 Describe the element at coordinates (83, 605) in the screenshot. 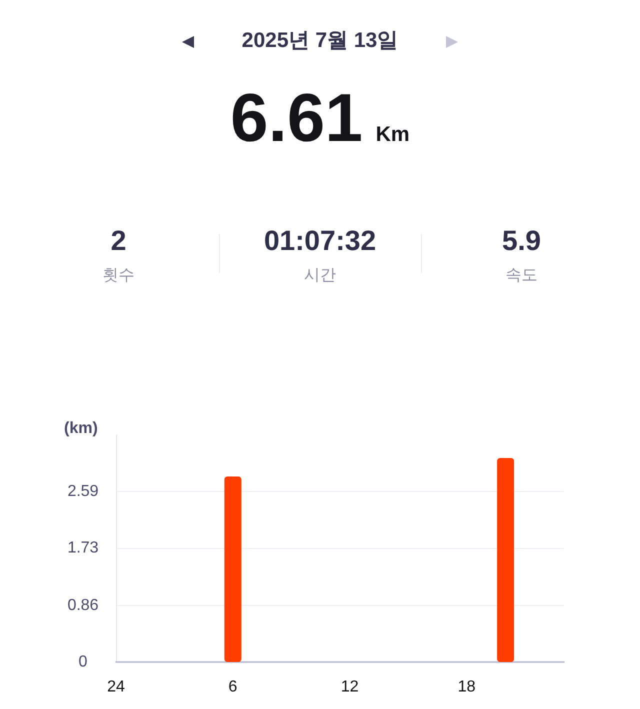

I see `y-tick-label: 0.86` at that location.